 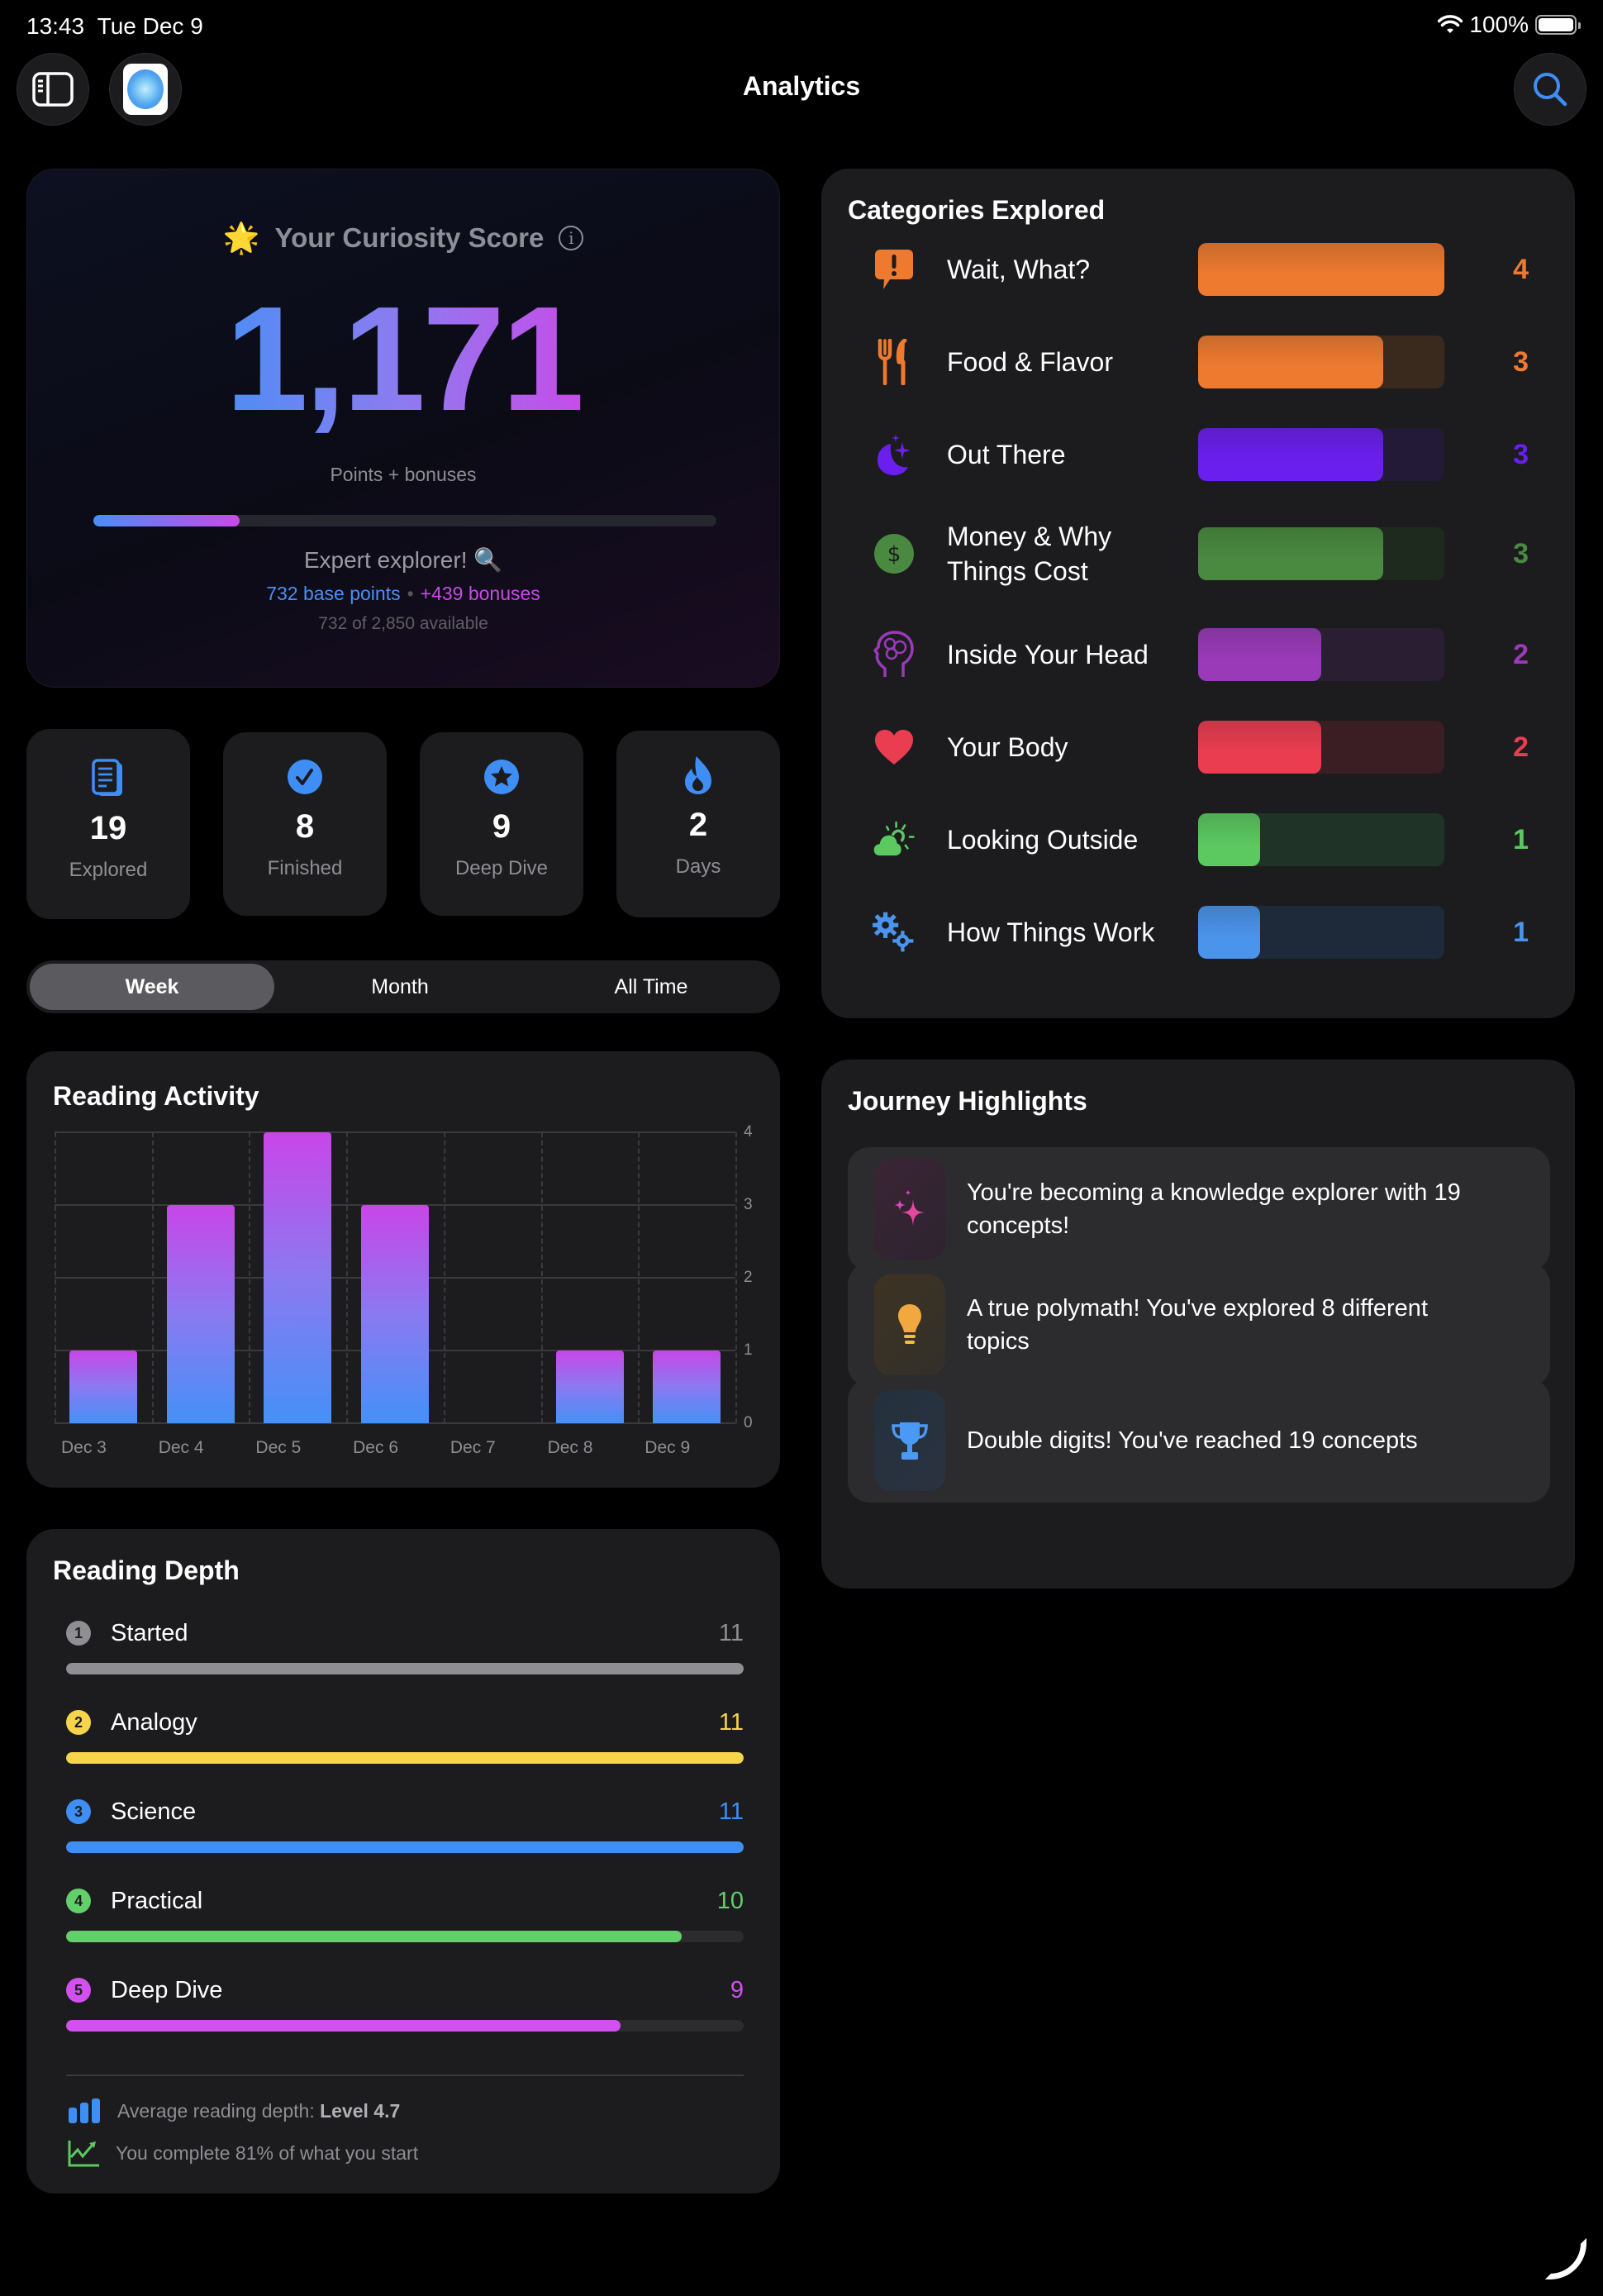 I want to click on search-button, so click(x=1550, y=89).